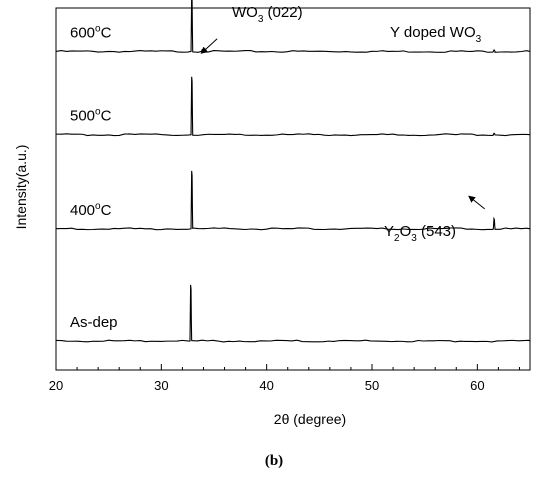 This screenshot has width=550, height=484. Describe the element at coordinates (477, 385) in the screenshot. I see `x-tick-label: 60` at that location.